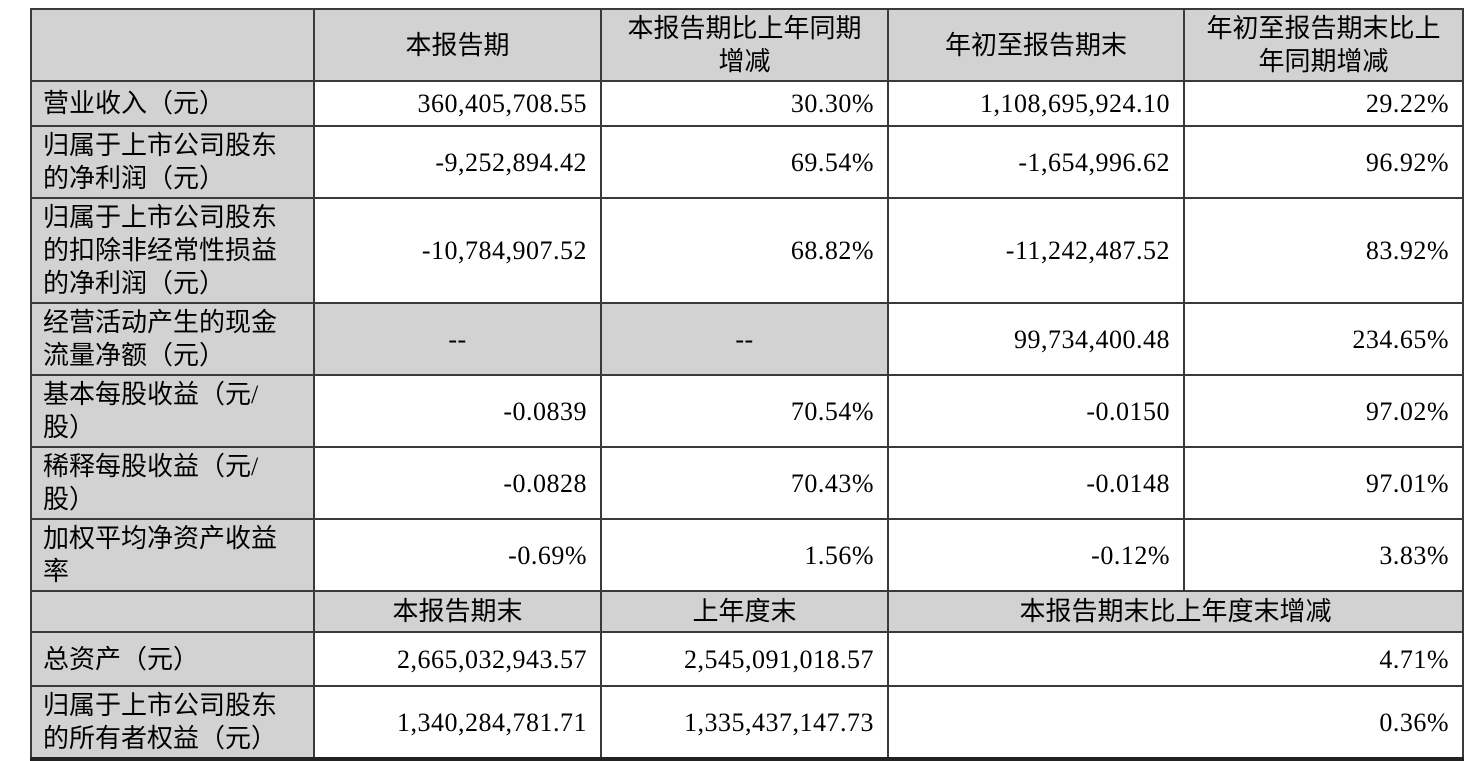 Image resolution: width=1479 pixels, height=761 pixels. Describe the element at coordinates (1036, 251) in the screenshot. I see `value-cell: -11,242,487.52` at that location.